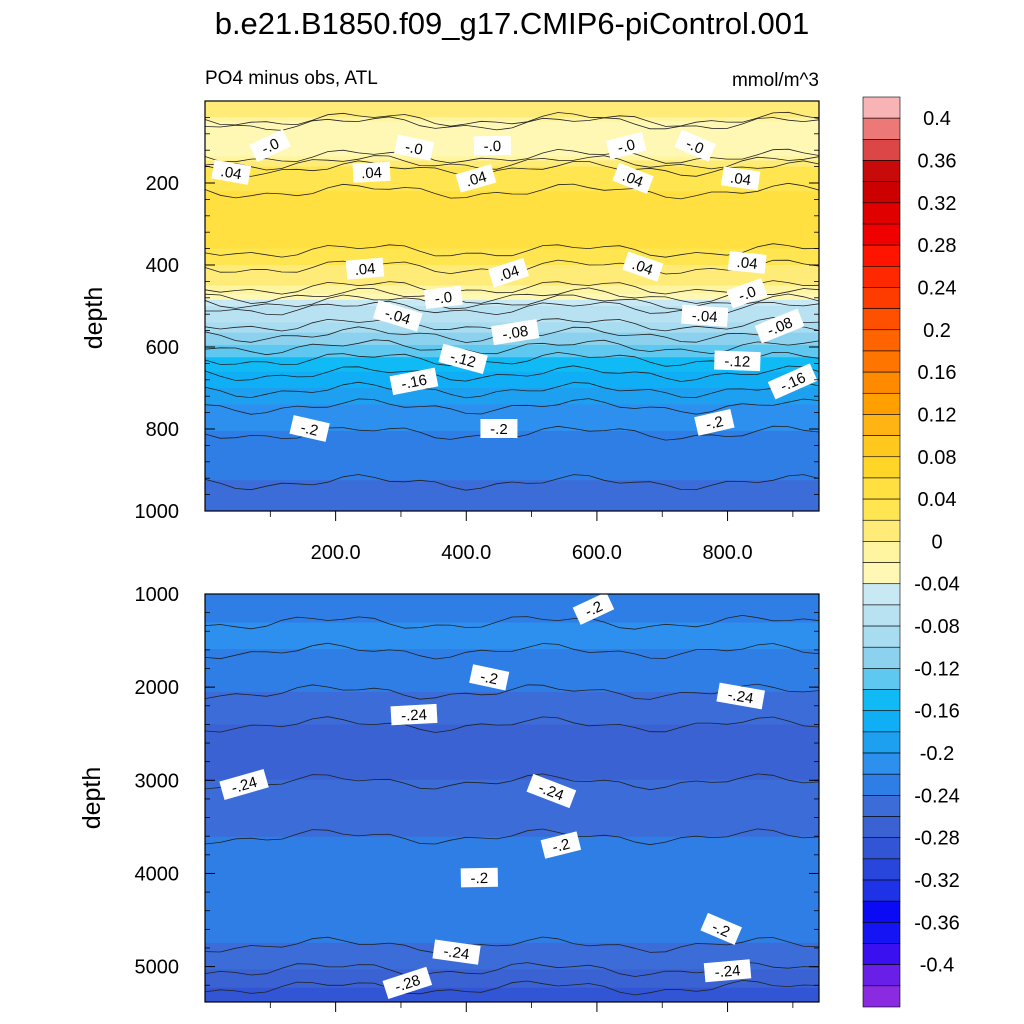 Image resolution: width=1024 pixels, height=1024 pixels. What do you see at coordinates (937, 966) in the screenshot?
I see `colorbar-tick-label: -0.4` at bounding box center [937, 966].